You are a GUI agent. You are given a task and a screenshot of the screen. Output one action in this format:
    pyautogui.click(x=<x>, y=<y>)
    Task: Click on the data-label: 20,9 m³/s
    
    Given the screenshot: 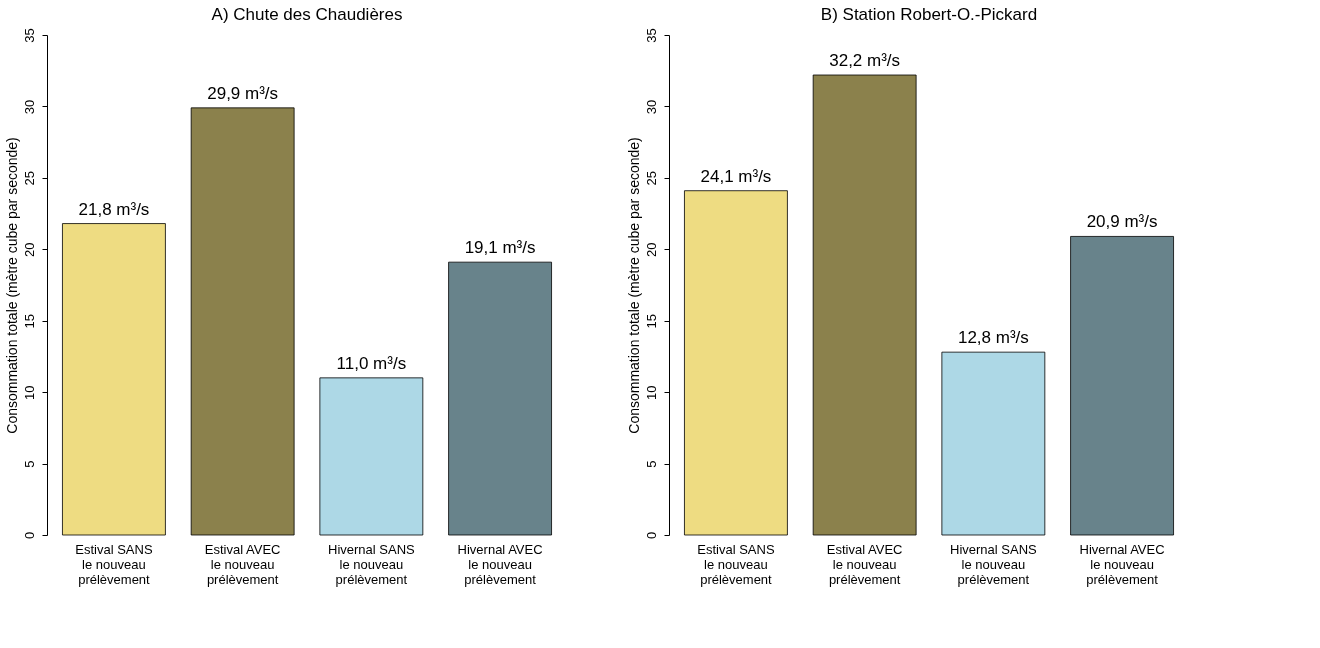 What is the action you would take?
    pyautogui.click(x=1122, y=222)
    